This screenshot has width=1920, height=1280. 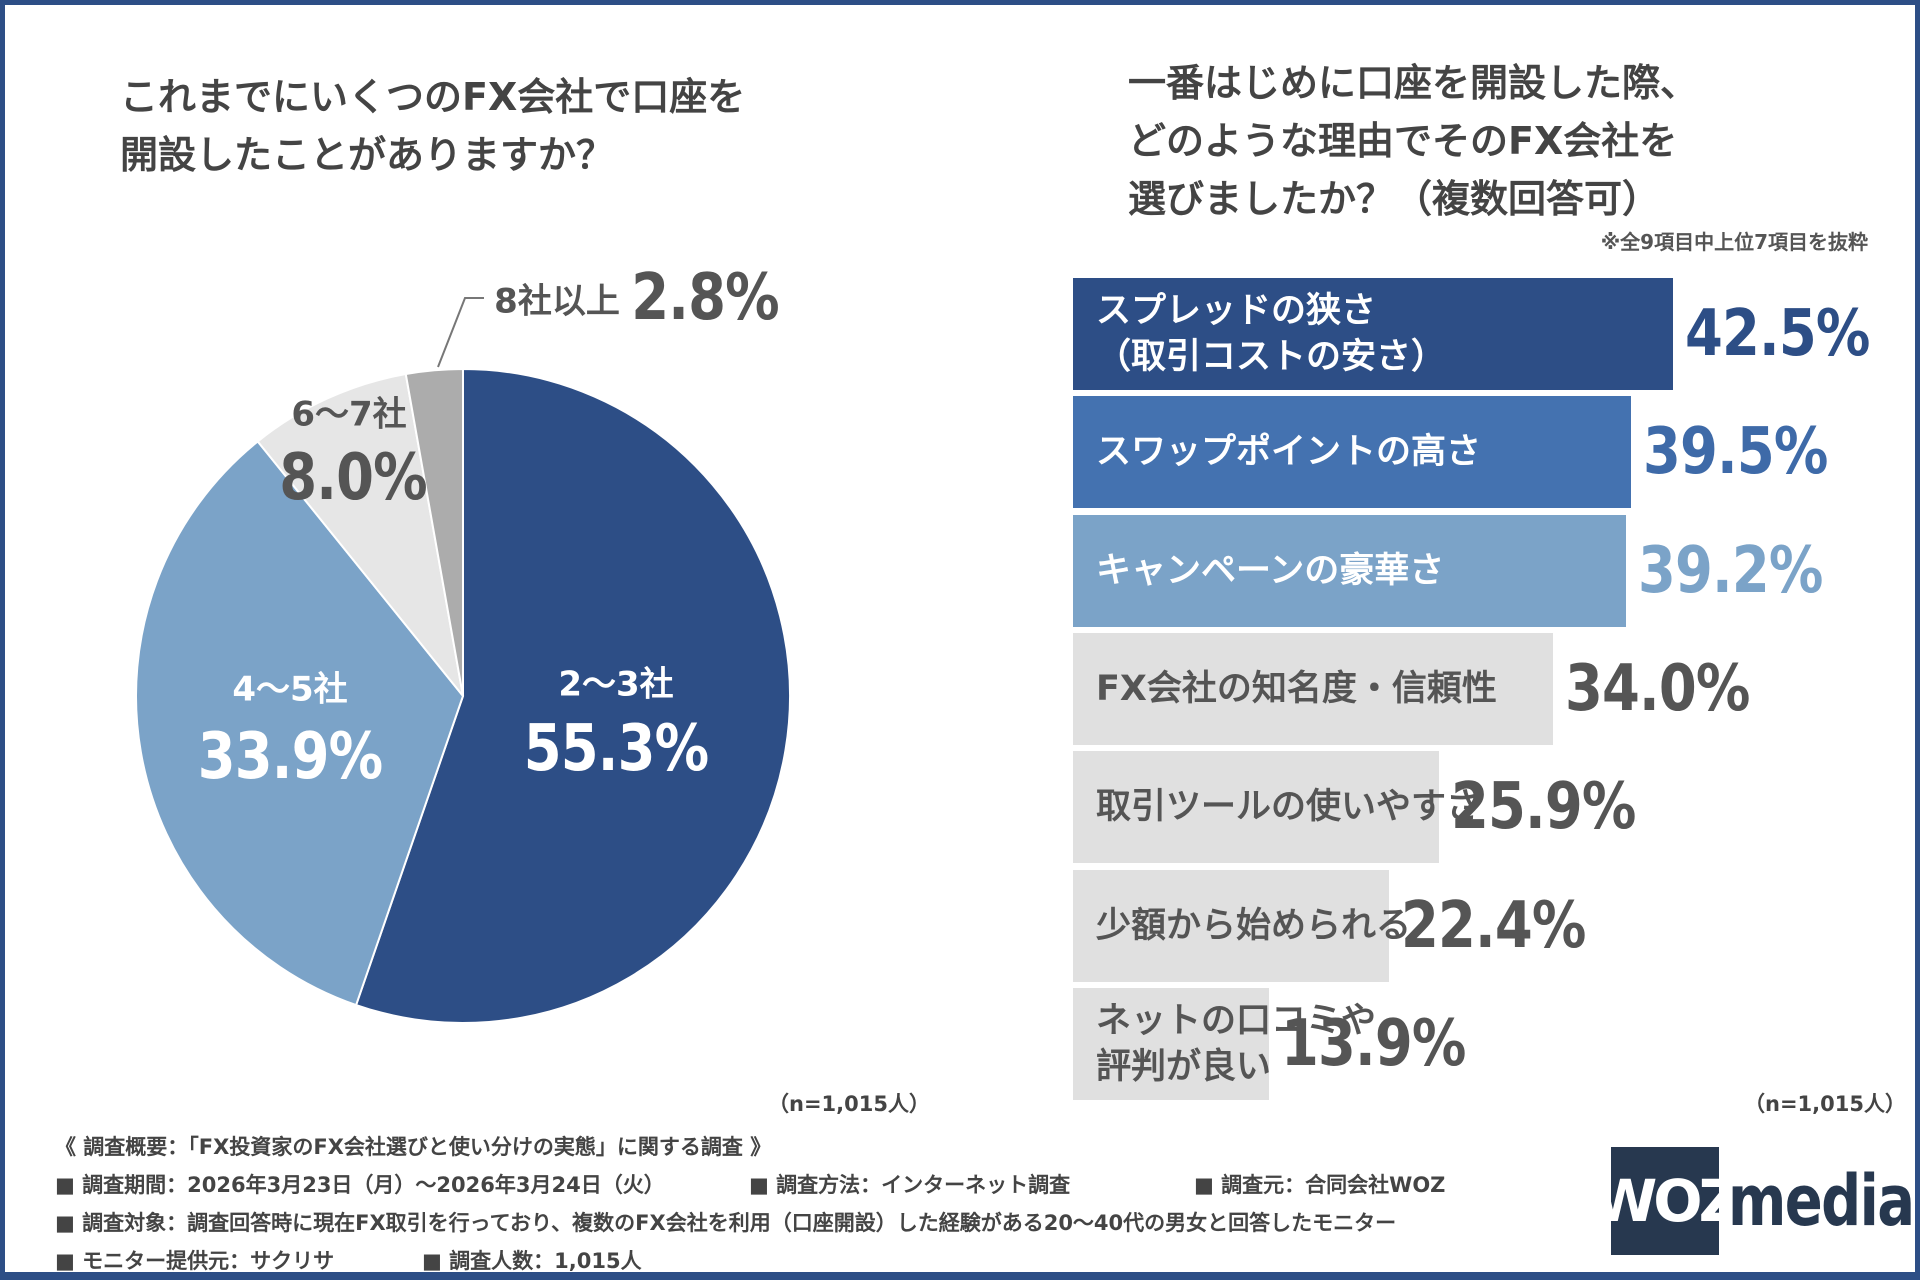 I want to click on pie-category-label: 4〜5社, so click(x=290, y=689).